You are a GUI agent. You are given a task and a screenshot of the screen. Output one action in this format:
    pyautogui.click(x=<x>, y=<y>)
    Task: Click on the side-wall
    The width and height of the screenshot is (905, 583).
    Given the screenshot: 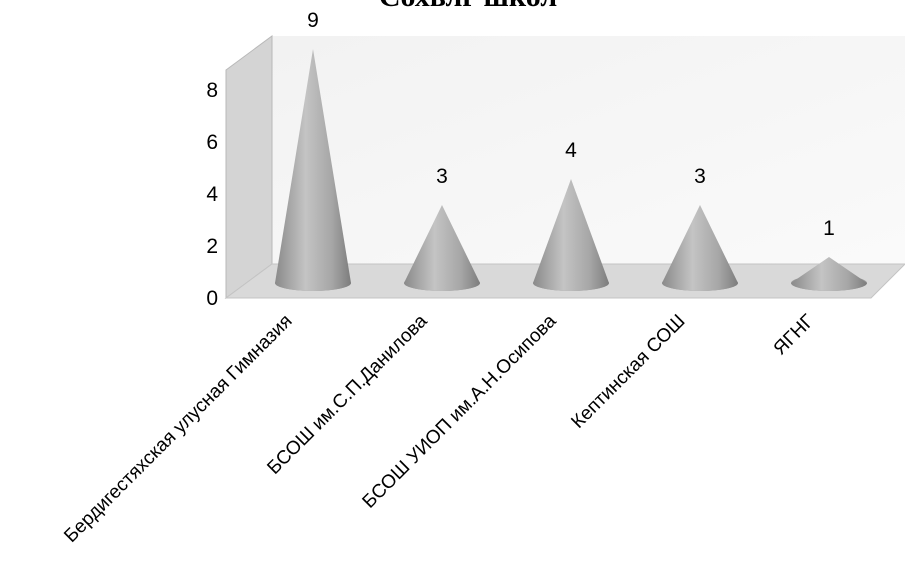 What is the action you would take?
    pyautogui.click(x=249, y=167)
    